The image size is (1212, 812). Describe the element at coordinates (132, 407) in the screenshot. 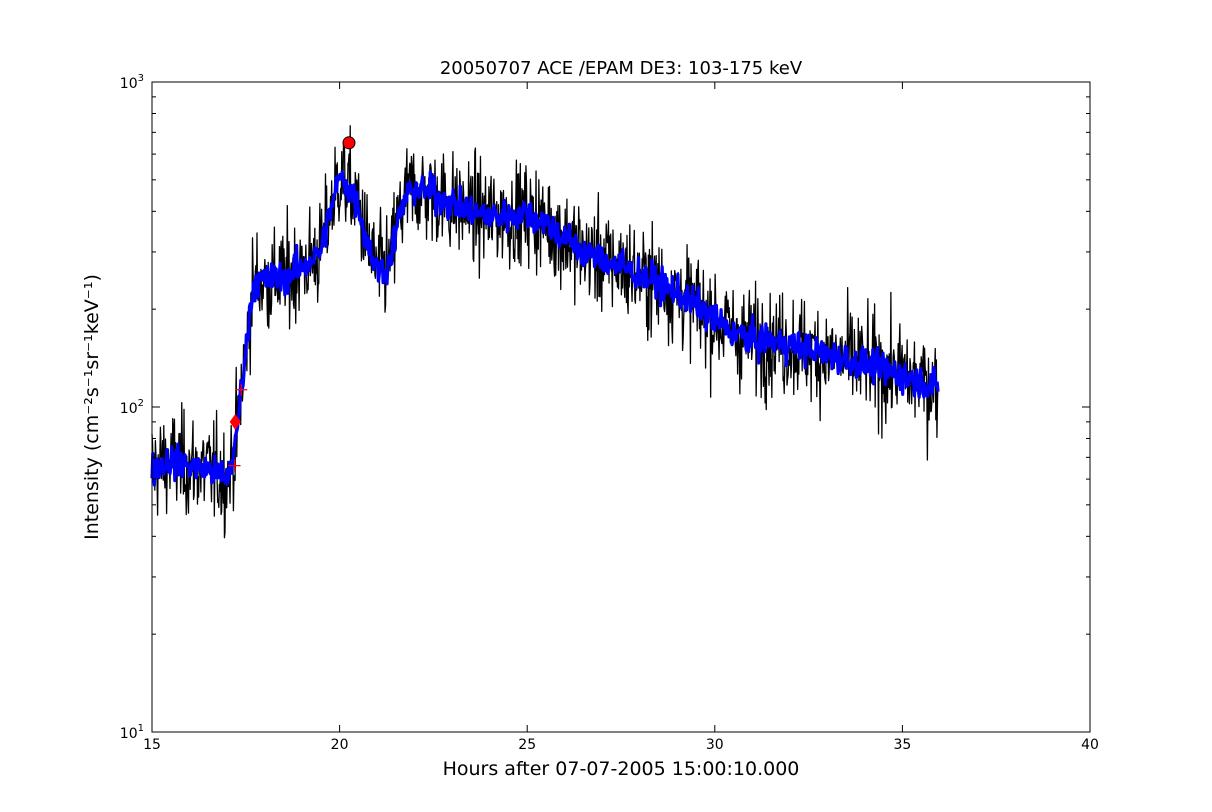

I see `y-tick-label: 10²` at that location.